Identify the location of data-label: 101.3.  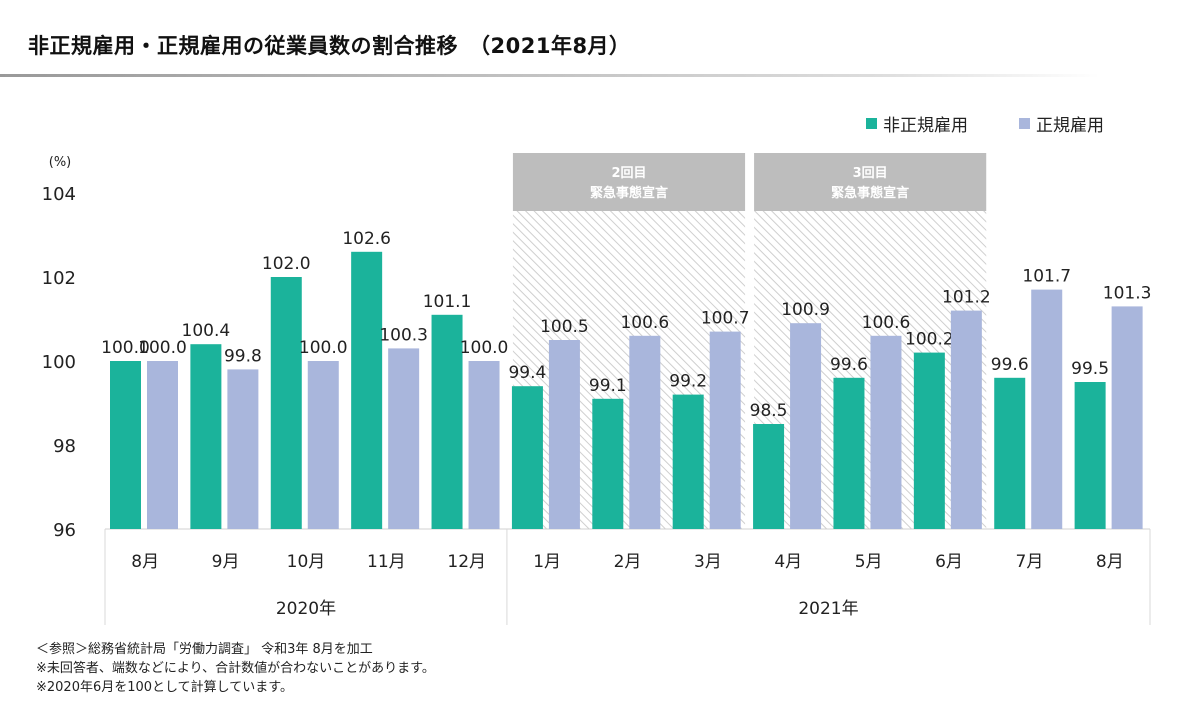
(1127, 293).